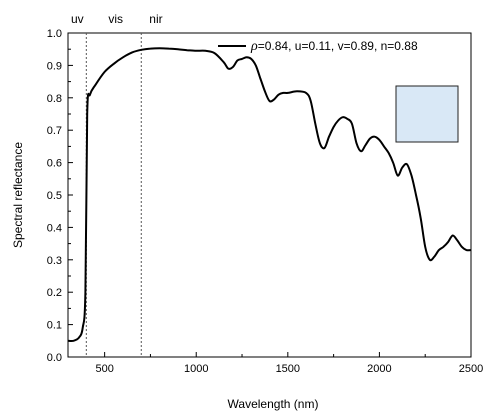 The width and height of the screenshot is (500, 419). What do you see at coordinates (54, 358) in the screenshot?
I see `y-tick-label: 0.0` at bounding box center [54, 358].